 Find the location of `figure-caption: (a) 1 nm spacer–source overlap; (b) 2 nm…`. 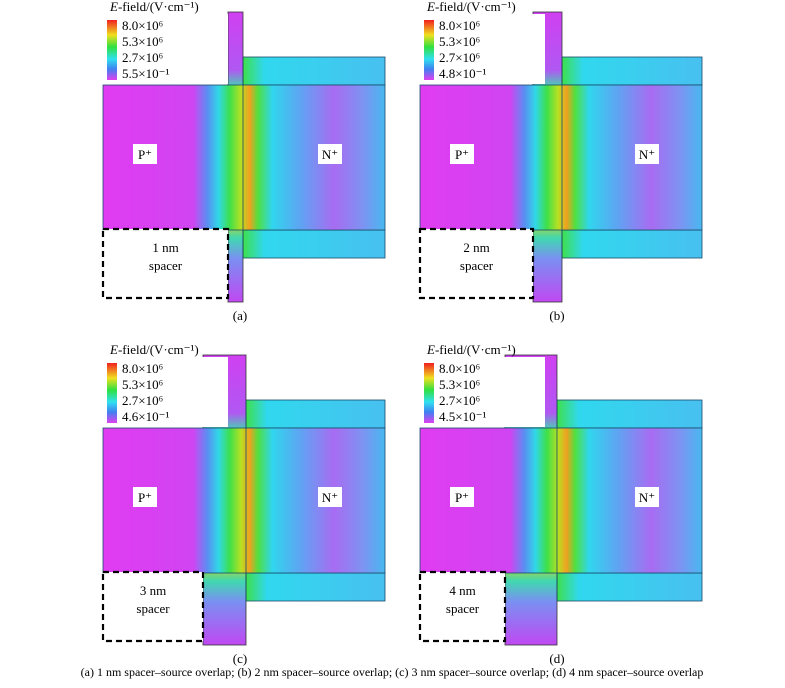

figure-caption: (a) 1 nm spacer–source overlap; (b) 2 nm… is located at coordinates (392, 672).